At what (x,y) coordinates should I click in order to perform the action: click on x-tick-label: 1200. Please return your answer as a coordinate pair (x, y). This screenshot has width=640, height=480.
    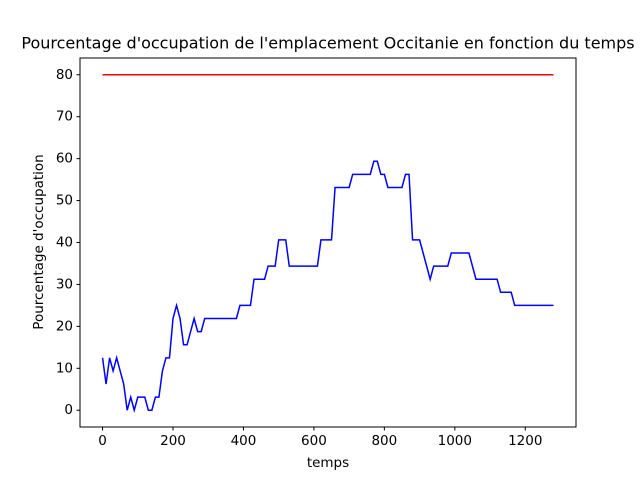
    Looking at the image, I should click on (525, 441).